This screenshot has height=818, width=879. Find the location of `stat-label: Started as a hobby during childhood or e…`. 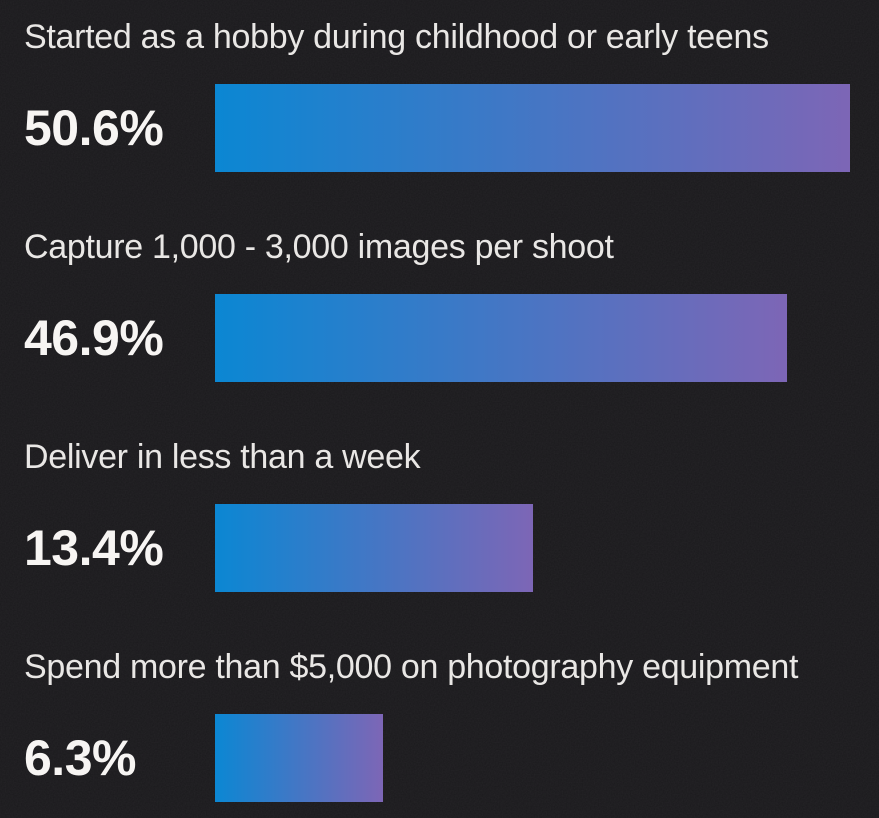

stat-label: Started as a hobby during childhood or e… is located at coordinates (396, 37).